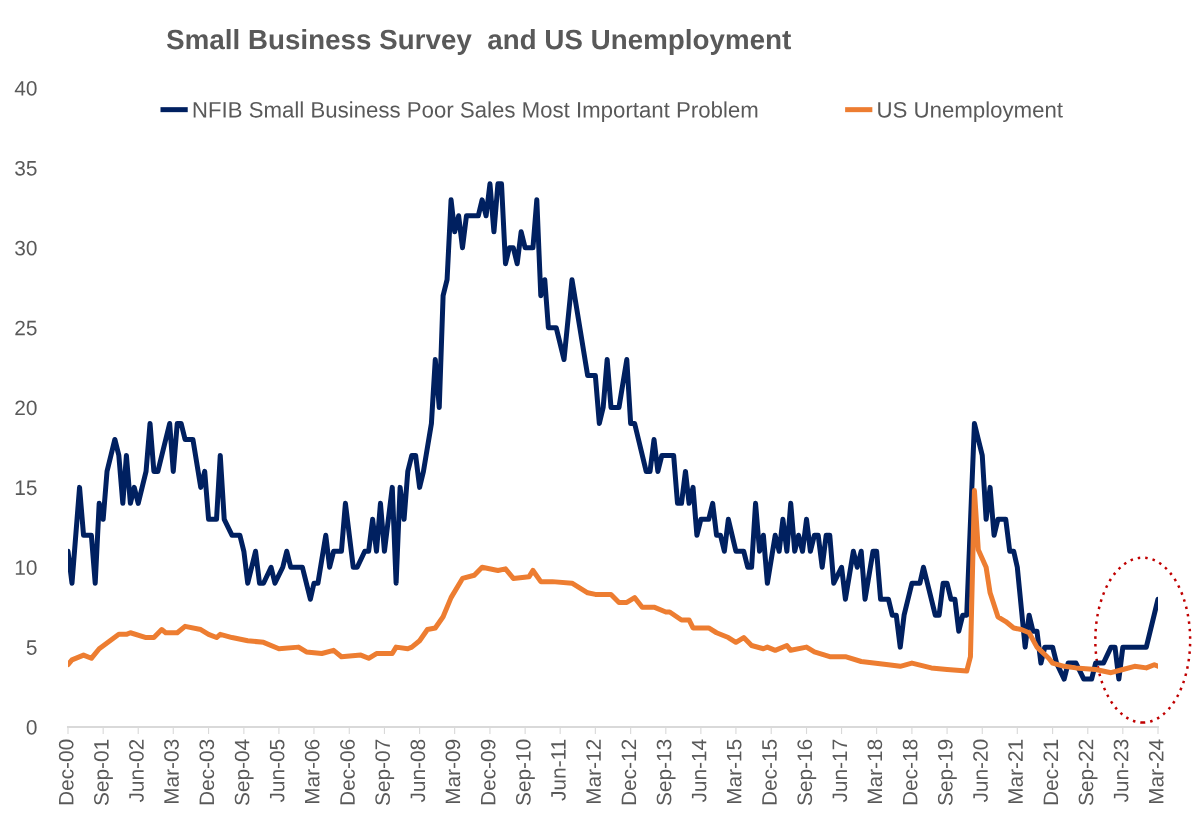  What do you see at coordinates (807, 772) in the screenshot?
I see `x-tick-label: Sep-16` at bounding box center [807, 772].